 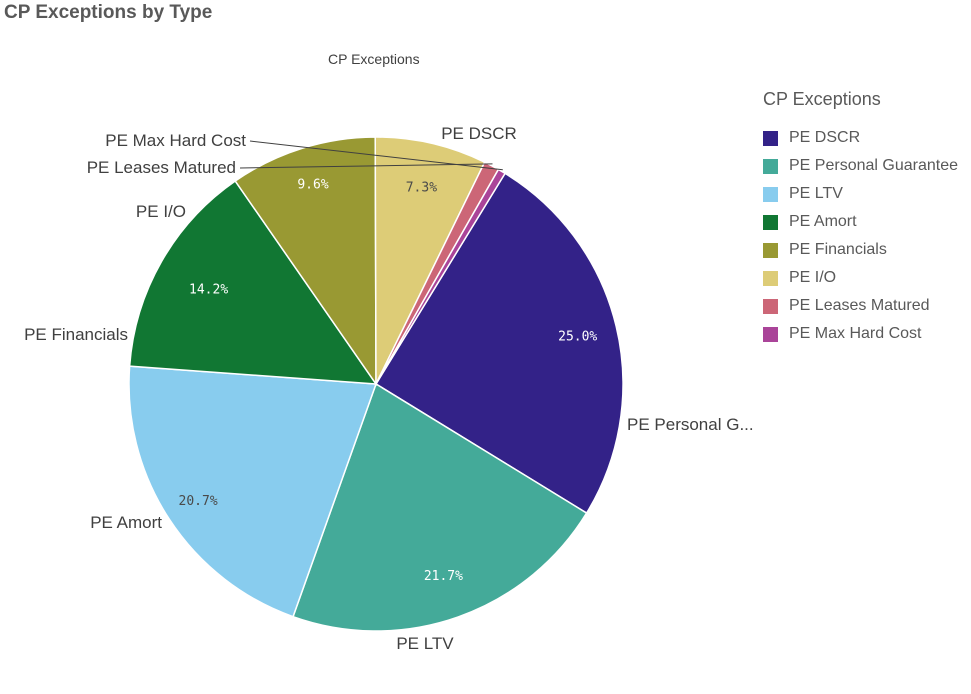 I want to click on legend-item-6: PE Leases Matured, so click(x=860, y=306).